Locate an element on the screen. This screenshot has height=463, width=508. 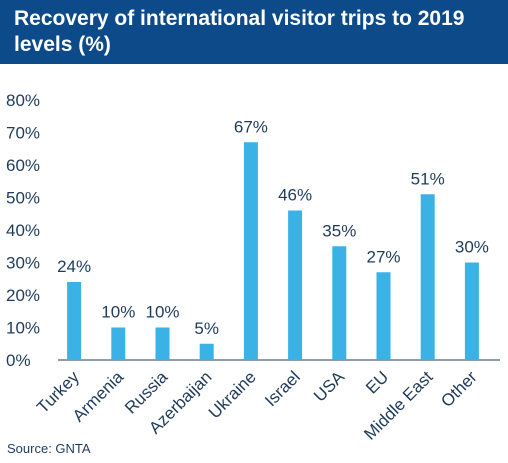
data-label: 24% is located at coordinates (74, 266).